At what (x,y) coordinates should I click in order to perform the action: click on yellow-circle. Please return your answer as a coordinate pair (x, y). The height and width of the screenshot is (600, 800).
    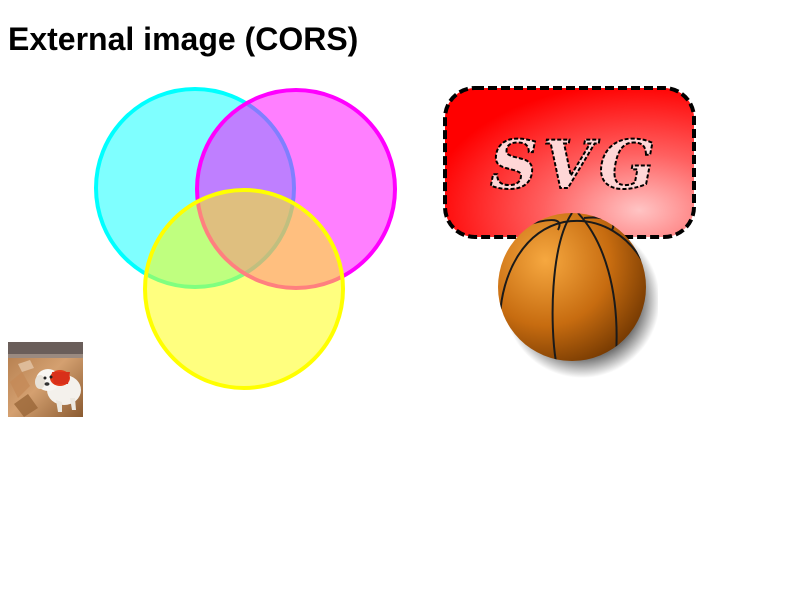
    Looking at the image, I should click on (244, 289).